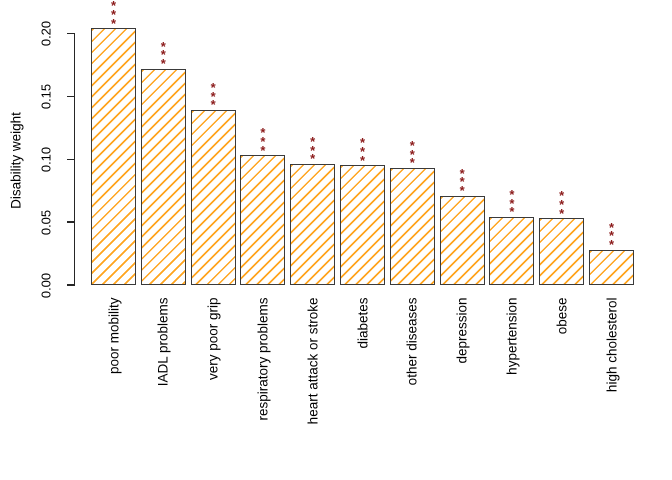 The image size is (672, 480). What do you see at coordinates (412, 341) in the screenshot?
I see `x-tick-label: other diseases` at bounding box center [412, 341].